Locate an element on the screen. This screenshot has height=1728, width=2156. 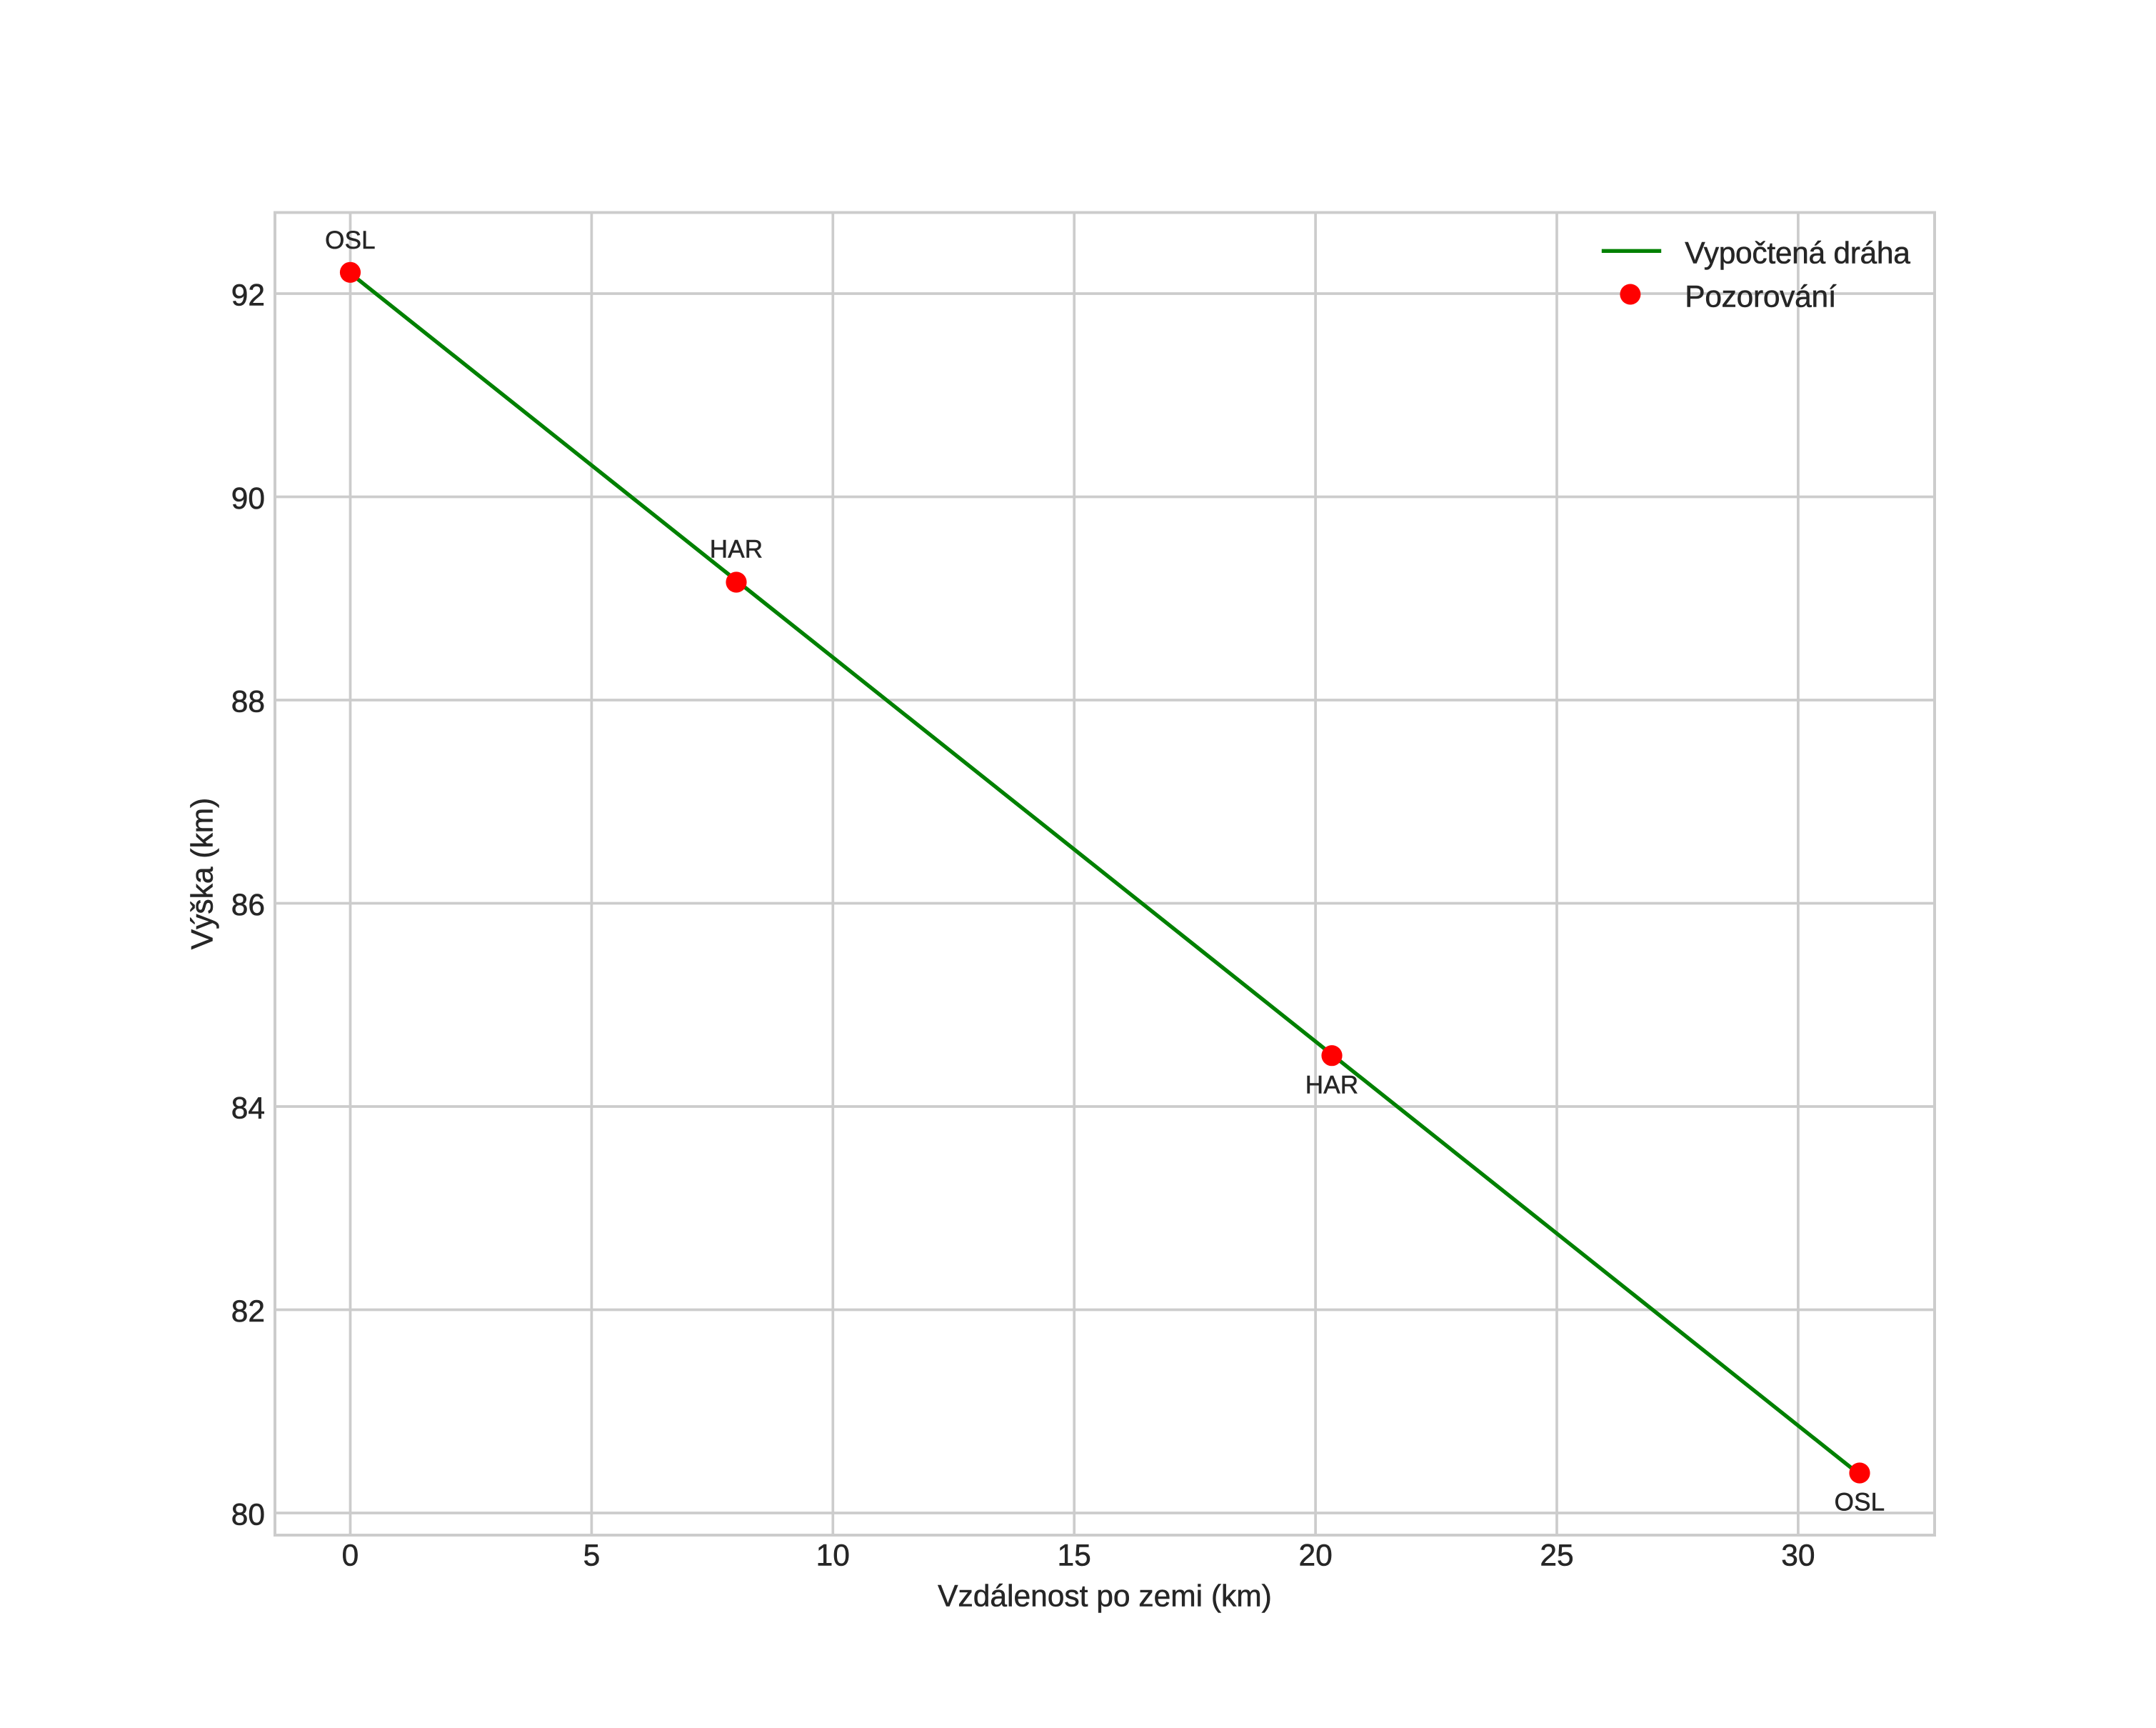
svg-text: 15 is located at coordinates (1075, 1556).